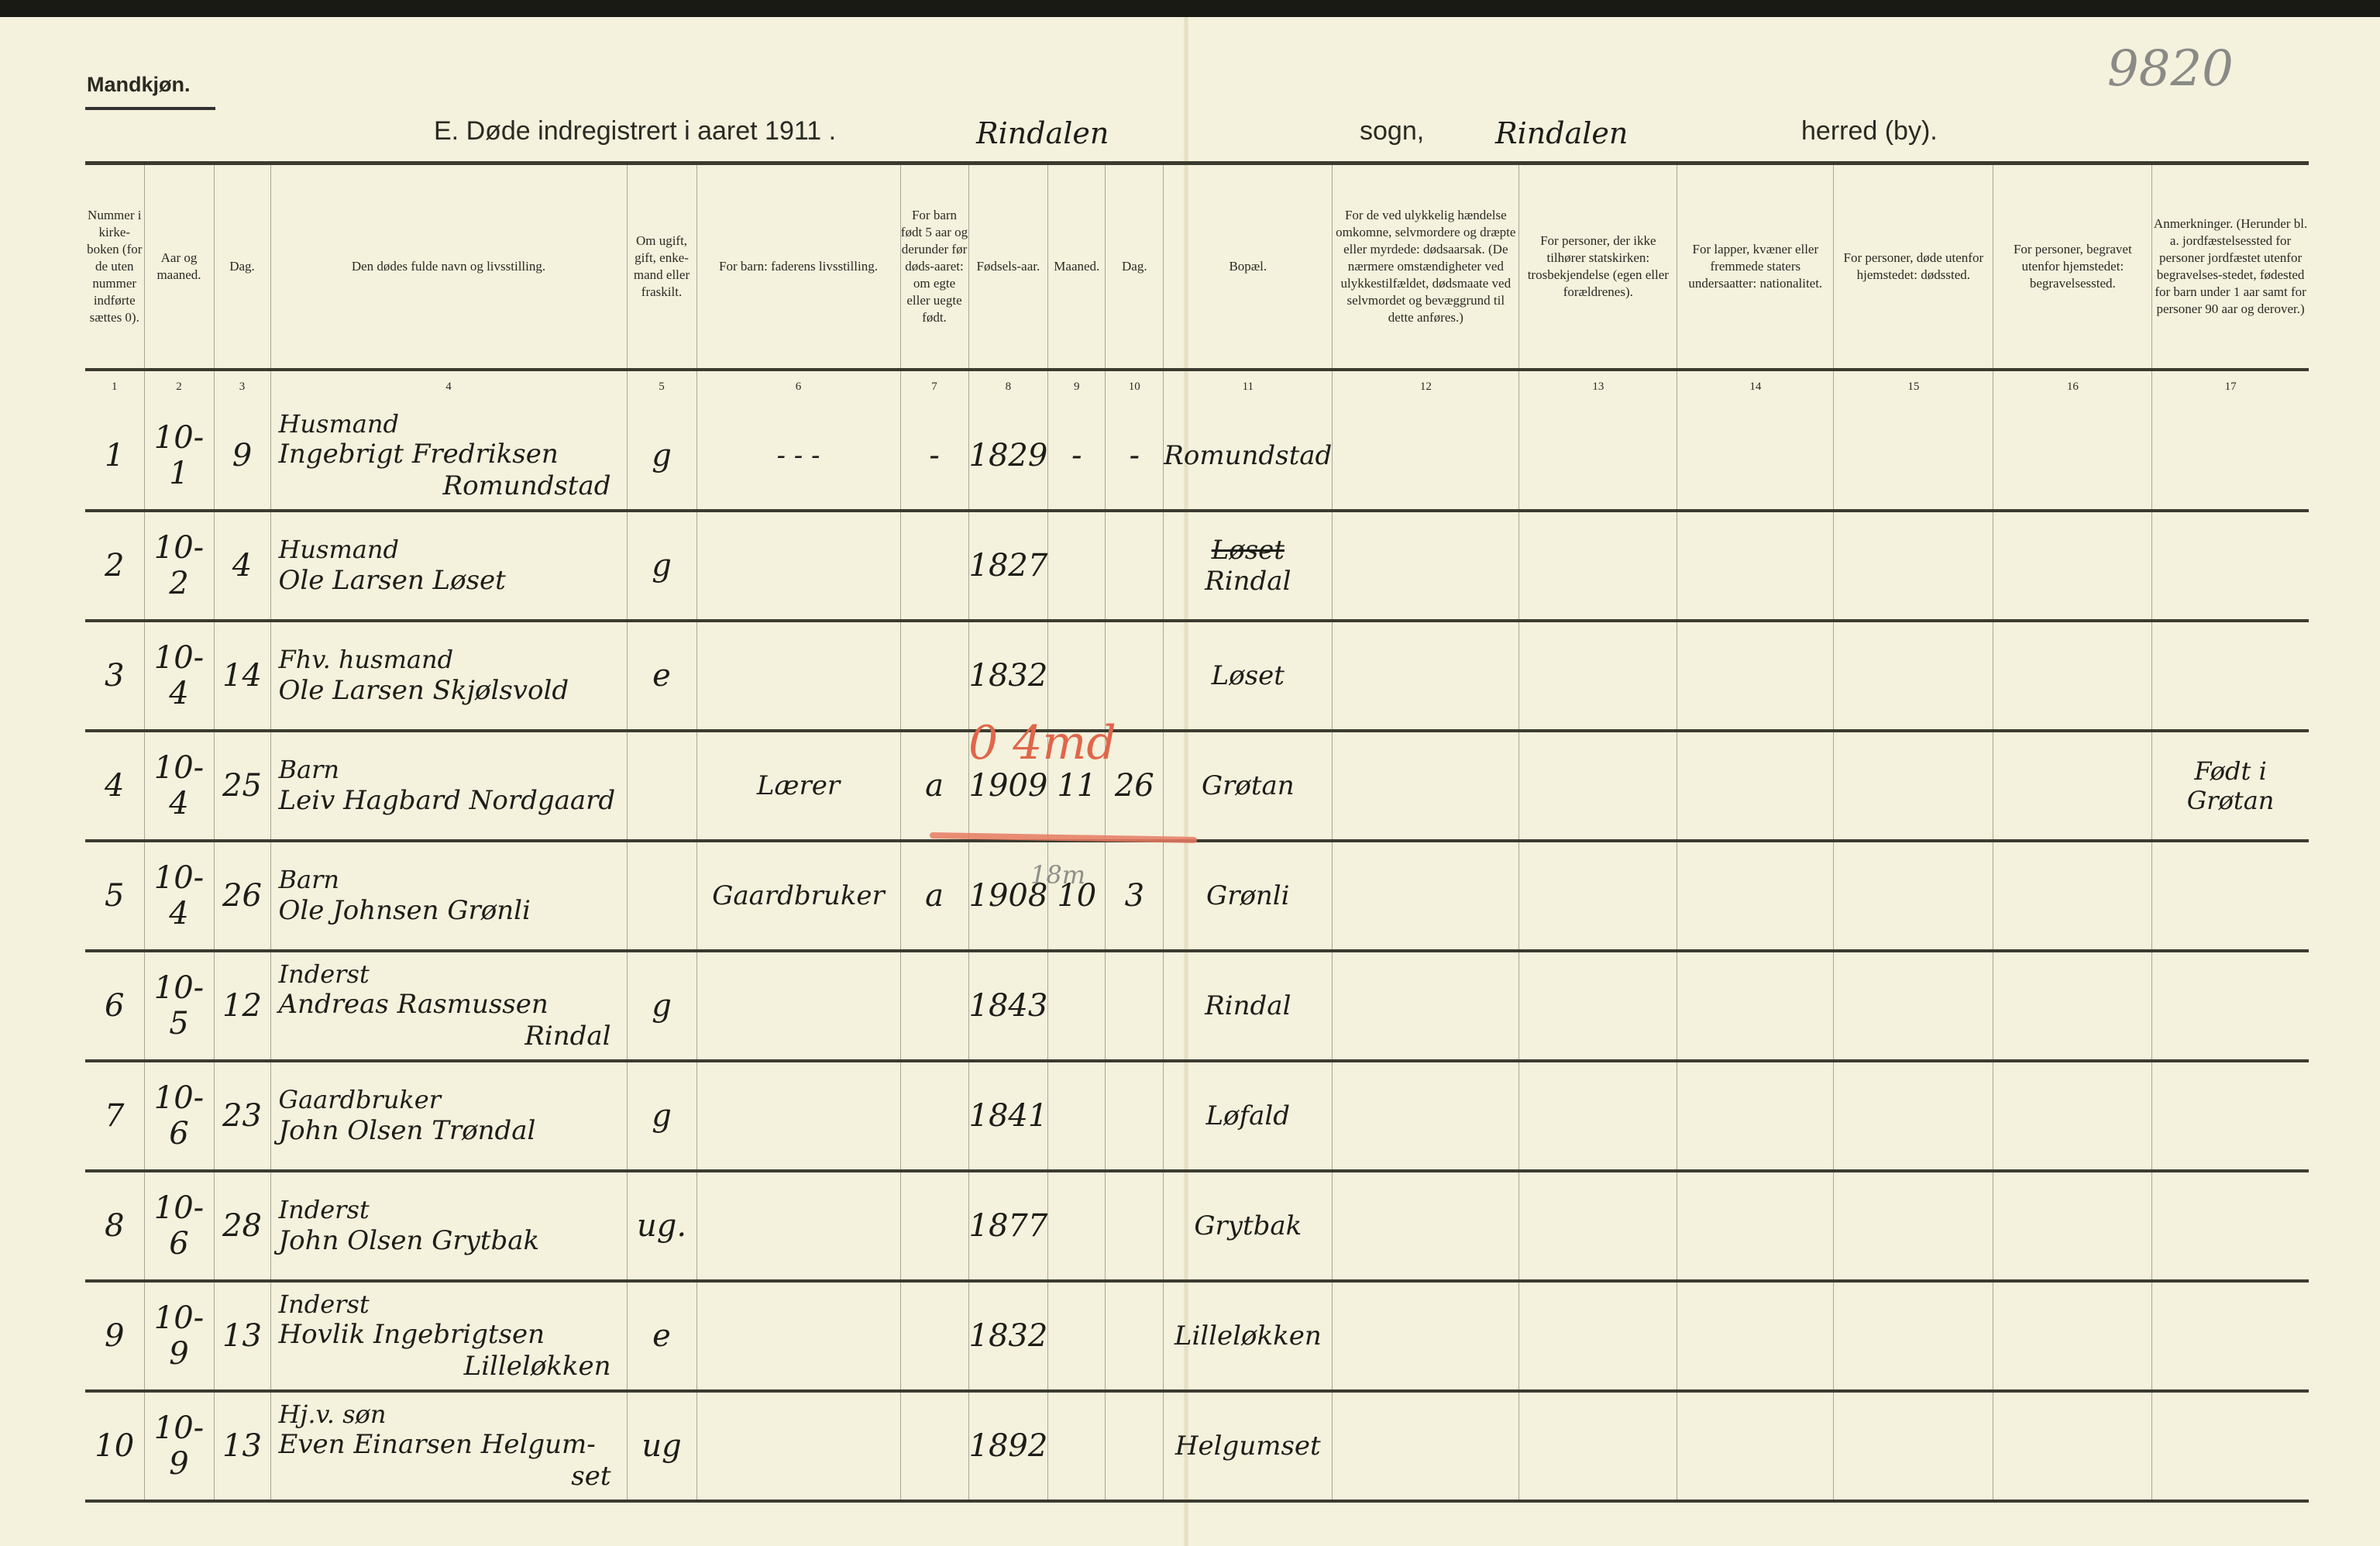 Image resolution: width=2380 pixels, height=1546 pixels. Describe the element at coordinates (798, 787) in the screenshot. I see `cell-father: Lærer` at that location.